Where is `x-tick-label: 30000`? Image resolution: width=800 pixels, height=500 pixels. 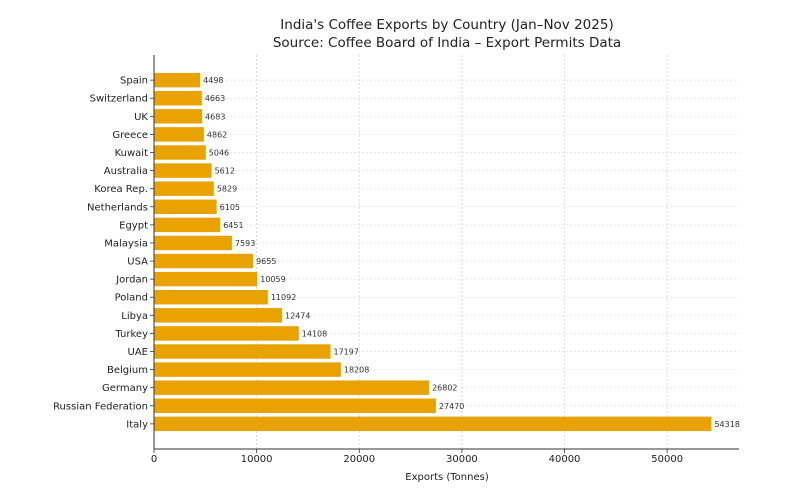
x-tick-label: 30000 is located at coordinates (462, 459).